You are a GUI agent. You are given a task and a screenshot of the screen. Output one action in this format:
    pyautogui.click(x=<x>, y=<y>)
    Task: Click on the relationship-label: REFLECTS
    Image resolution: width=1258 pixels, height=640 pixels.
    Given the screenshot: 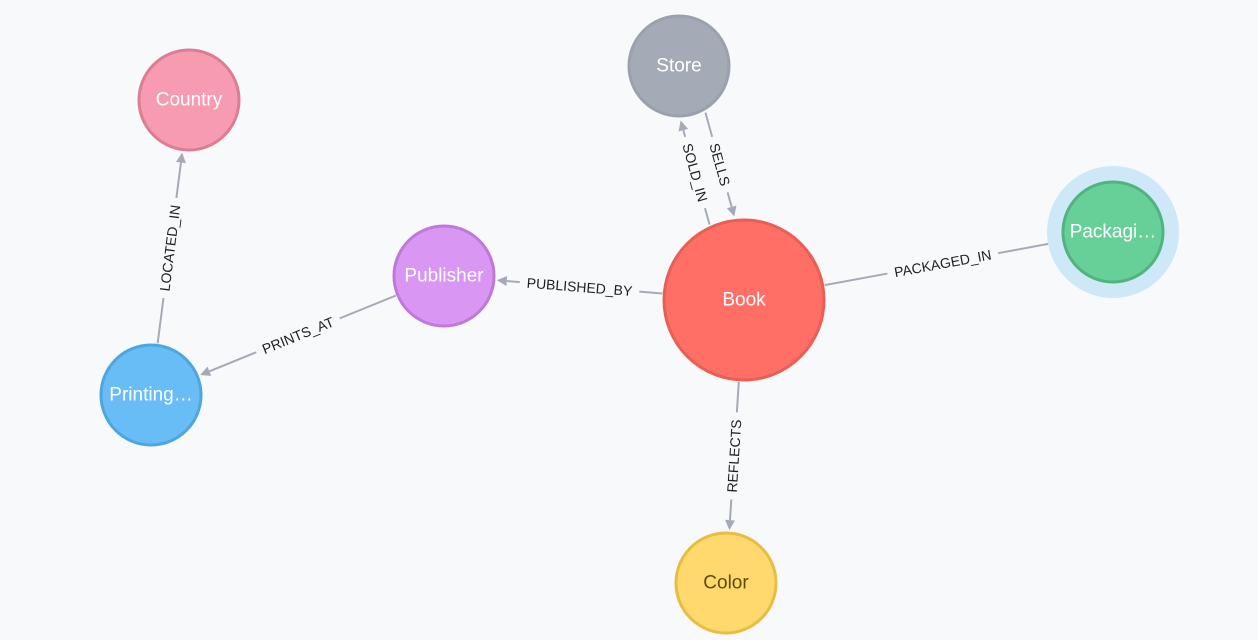 What is the action you would take?
    pyautogui.click(x=734, y=456)
    